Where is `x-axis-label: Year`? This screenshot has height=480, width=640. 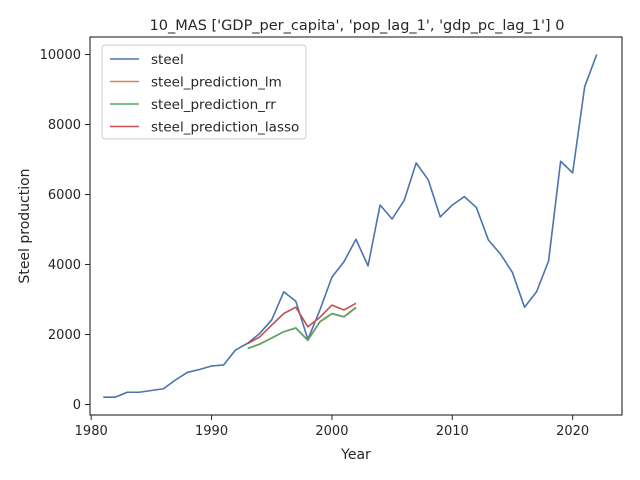
x-axis-label: Year is located at coordinates (355, 455).